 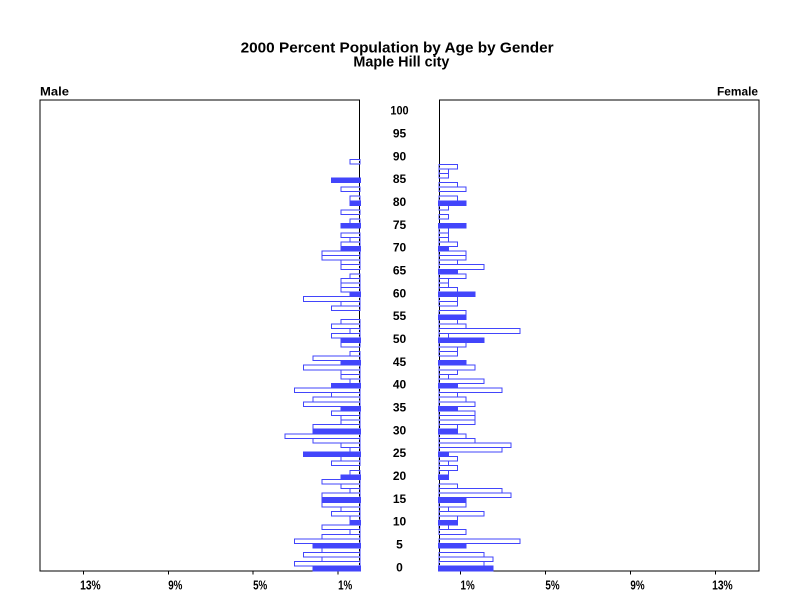 What do you see at coordinates (400, 134) in the screenshot?
I see `svg-text: 95` at bounding box center [400, 134].